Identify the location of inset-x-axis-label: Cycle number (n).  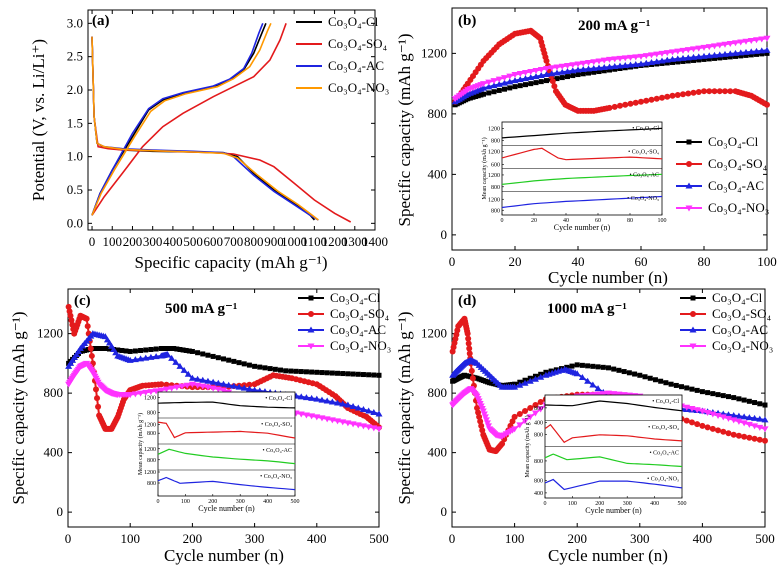
(613, 510).